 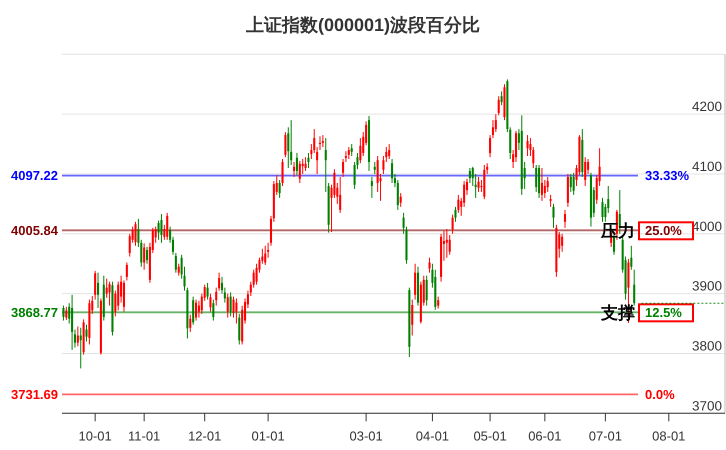 I want to click on x-tick-label: 12-01, so click(x=205, y=436).